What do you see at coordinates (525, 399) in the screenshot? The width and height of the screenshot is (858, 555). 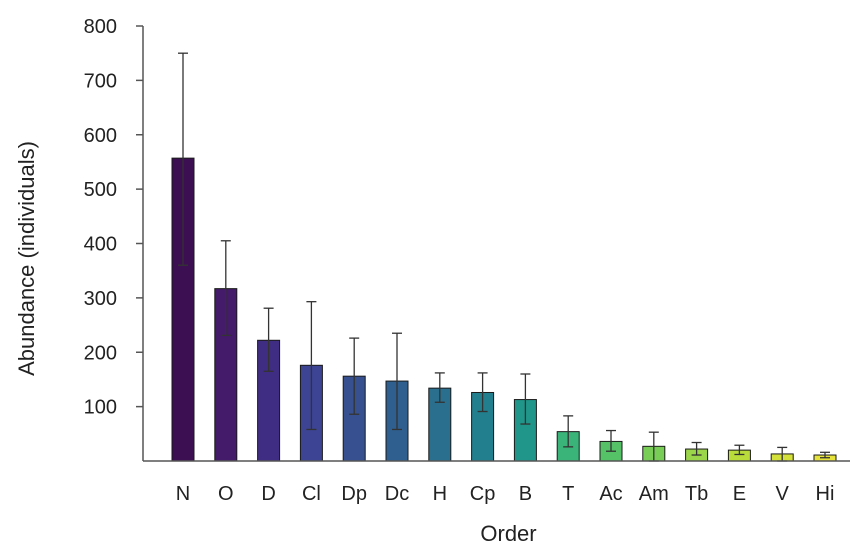 I see `error-bar-b` at bounding box center [525, 399].